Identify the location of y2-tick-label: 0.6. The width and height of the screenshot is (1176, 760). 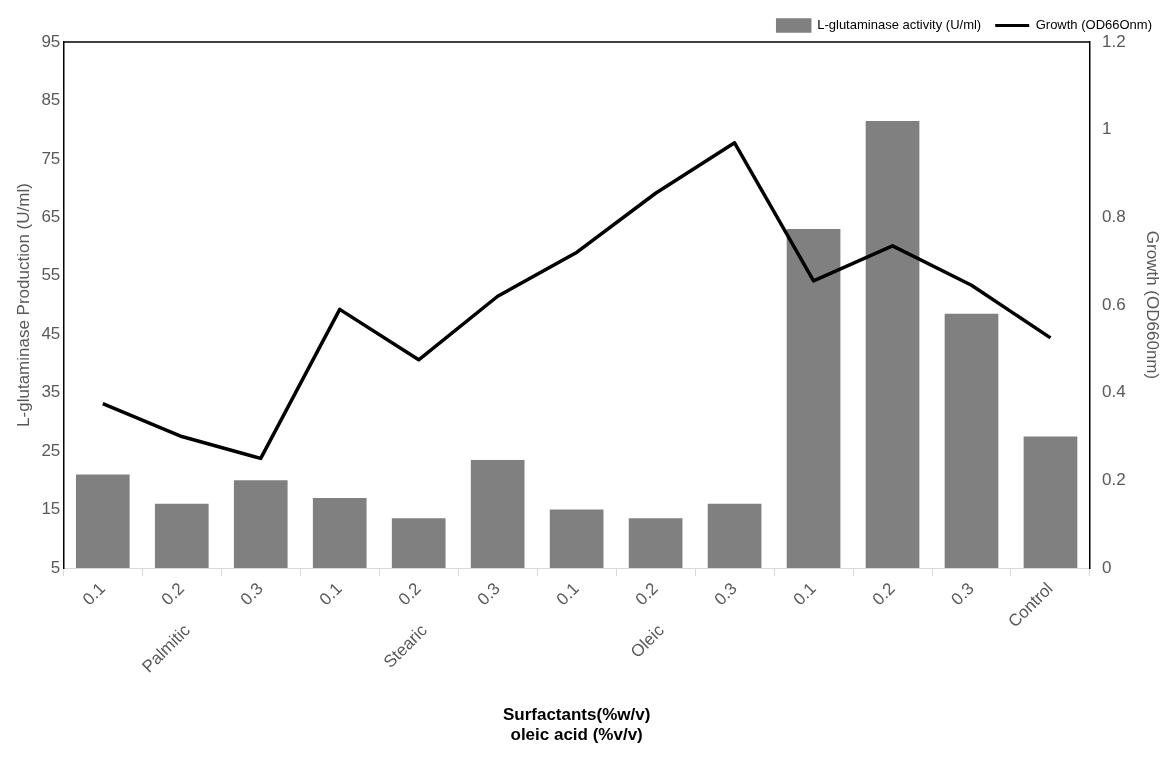
(1113, 304).